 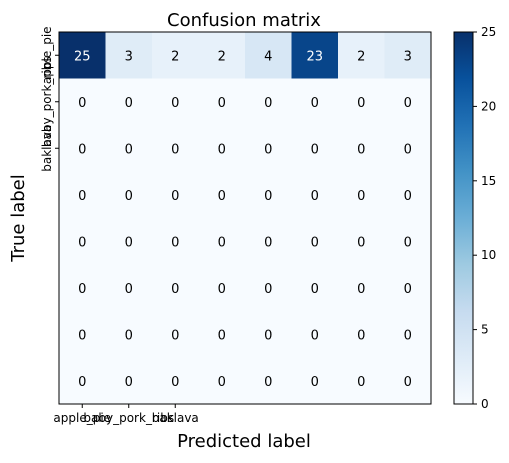 What do you see at coordinates (463, 218) in the screenshot?
I see `colorbar` at bounding box center [463, 218].